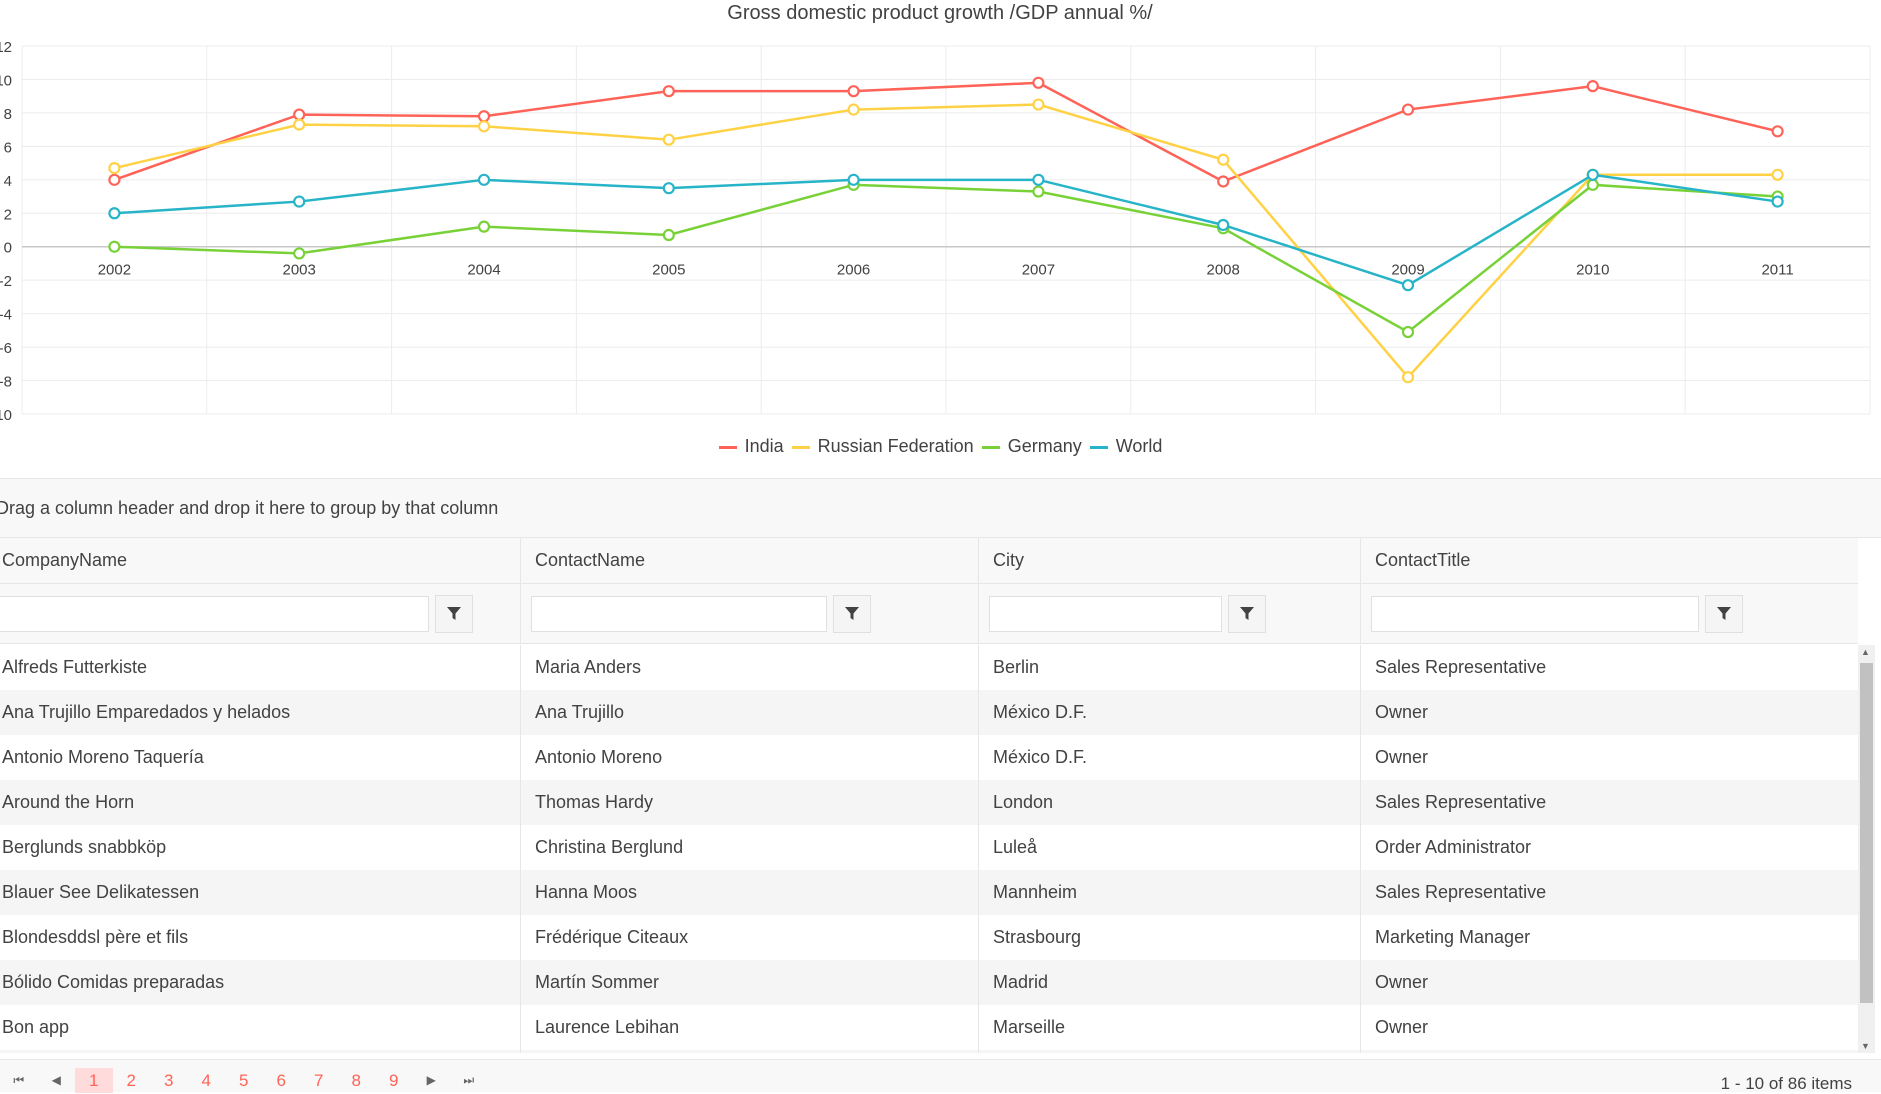 This screenshot has width=1881, height=1094. I want to click on table-cell: Christina Berglund, so click(750, 847).